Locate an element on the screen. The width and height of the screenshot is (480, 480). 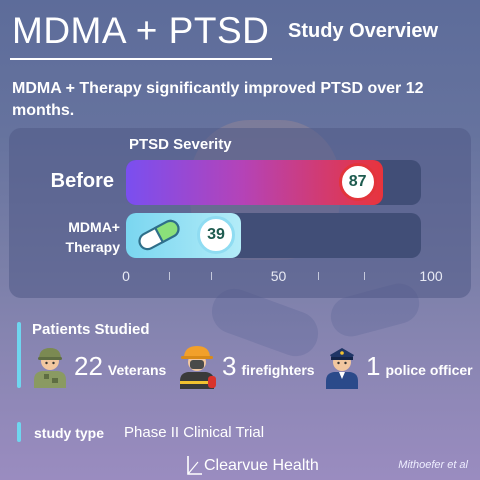
category-label-mdma-therapy: MDMA+ Therapy is located at coordinates (80, 237).